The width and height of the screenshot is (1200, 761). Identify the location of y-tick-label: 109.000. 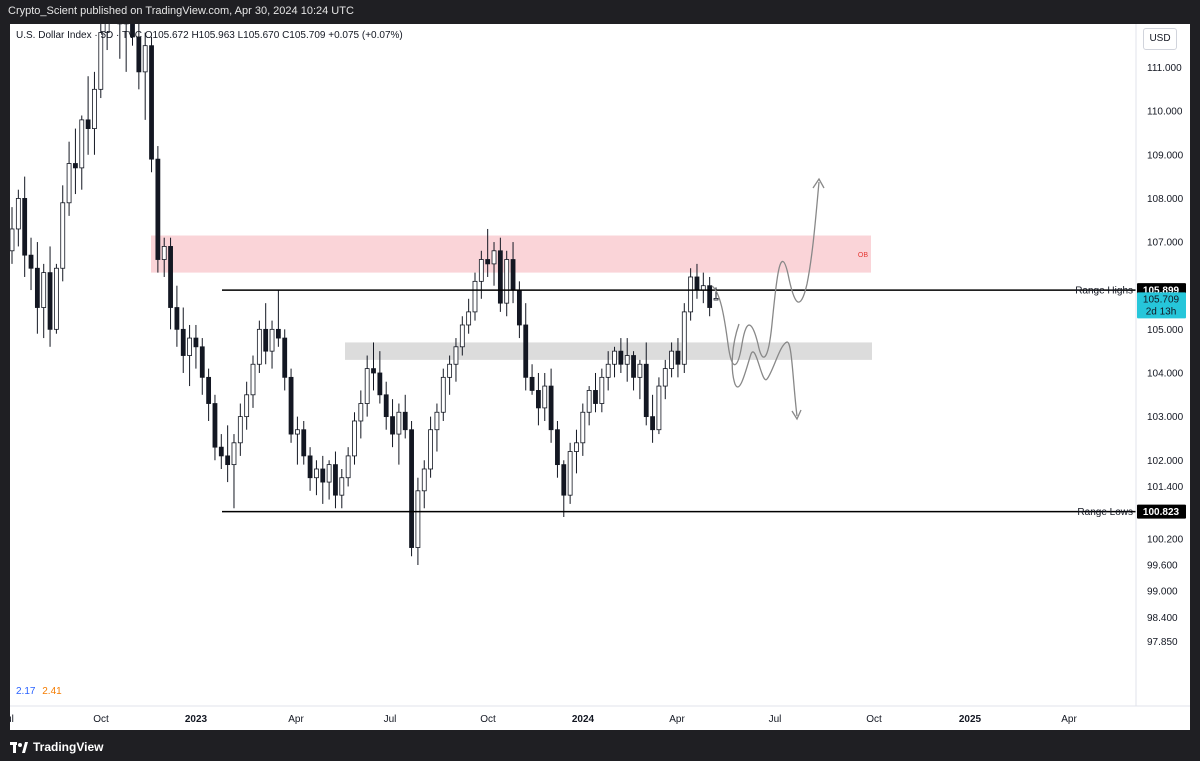
(1165, 155).